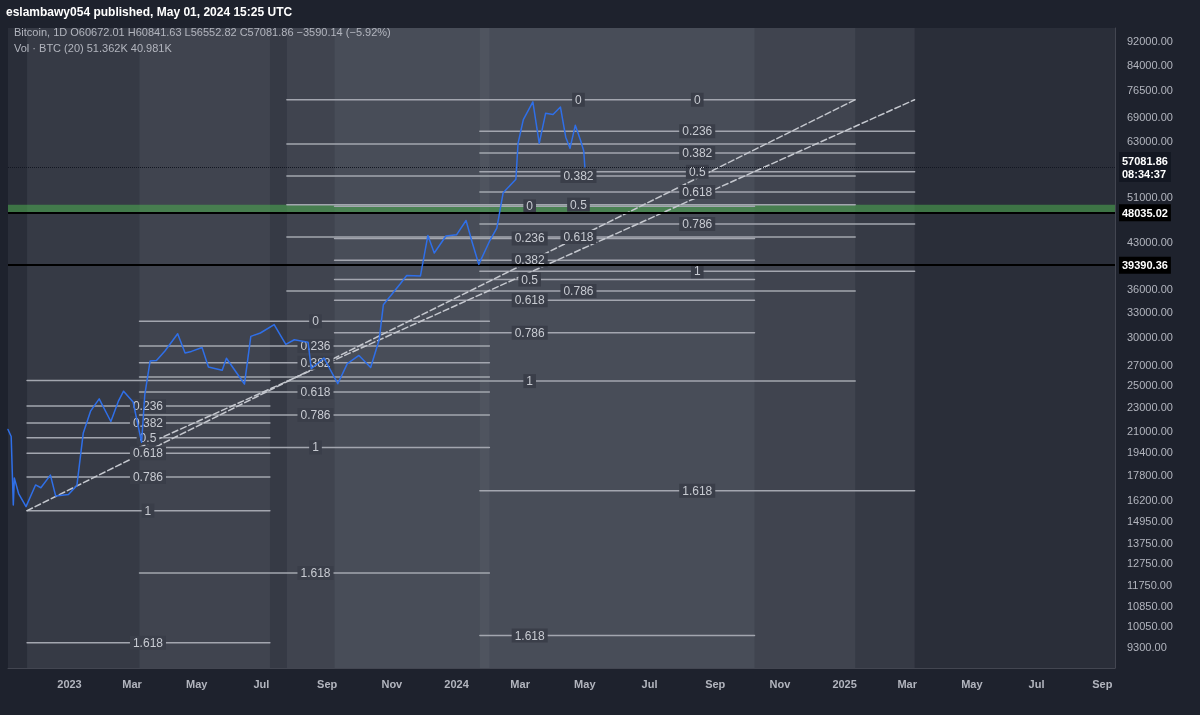  Describe the element at coordinates (1150, 116) in the screenshot. I see `y-tick-label: 69000.00` at that location.